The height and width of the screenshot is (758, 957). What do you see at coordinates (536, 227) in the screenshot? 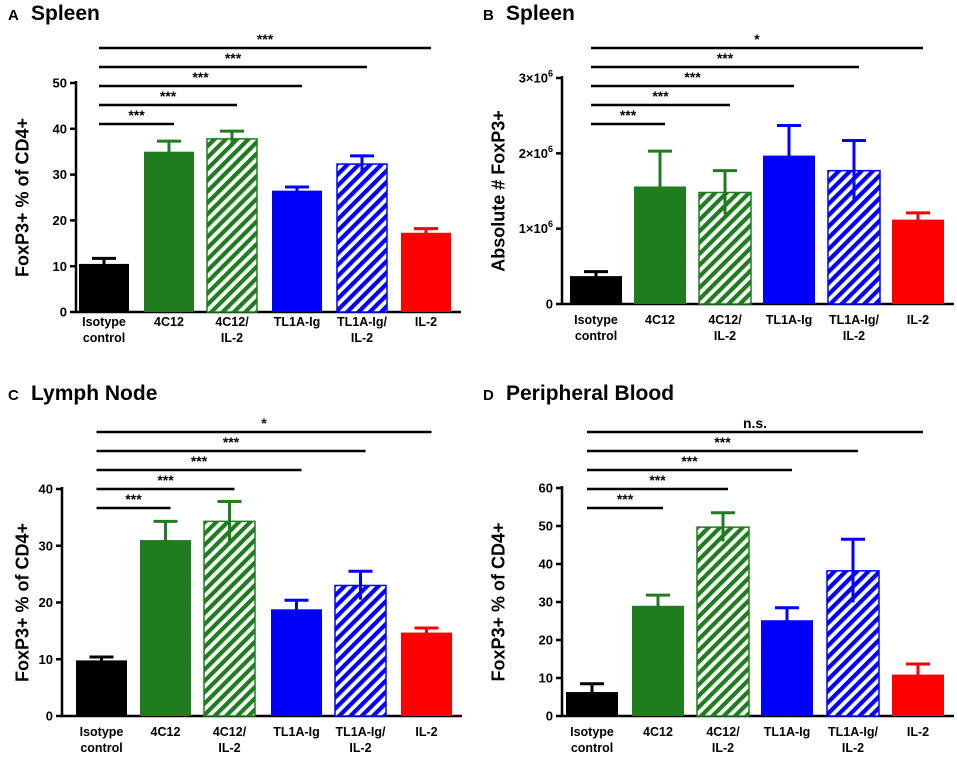
I see `y-tick-label: 1×10⁶` at bounding box center [536, 227].